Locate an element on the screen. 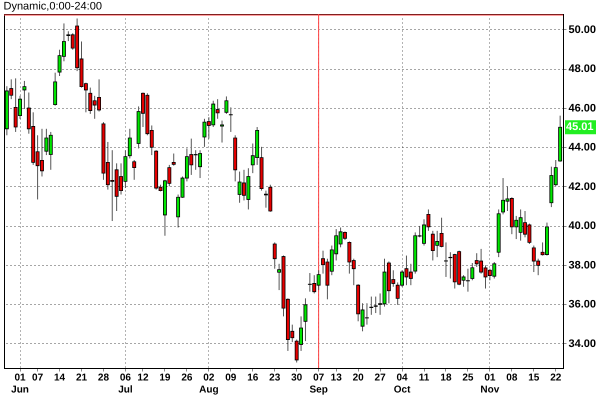 The height and width of the screenshot is (399, 600). text: 45.01 is located at coordinates (580, 127).